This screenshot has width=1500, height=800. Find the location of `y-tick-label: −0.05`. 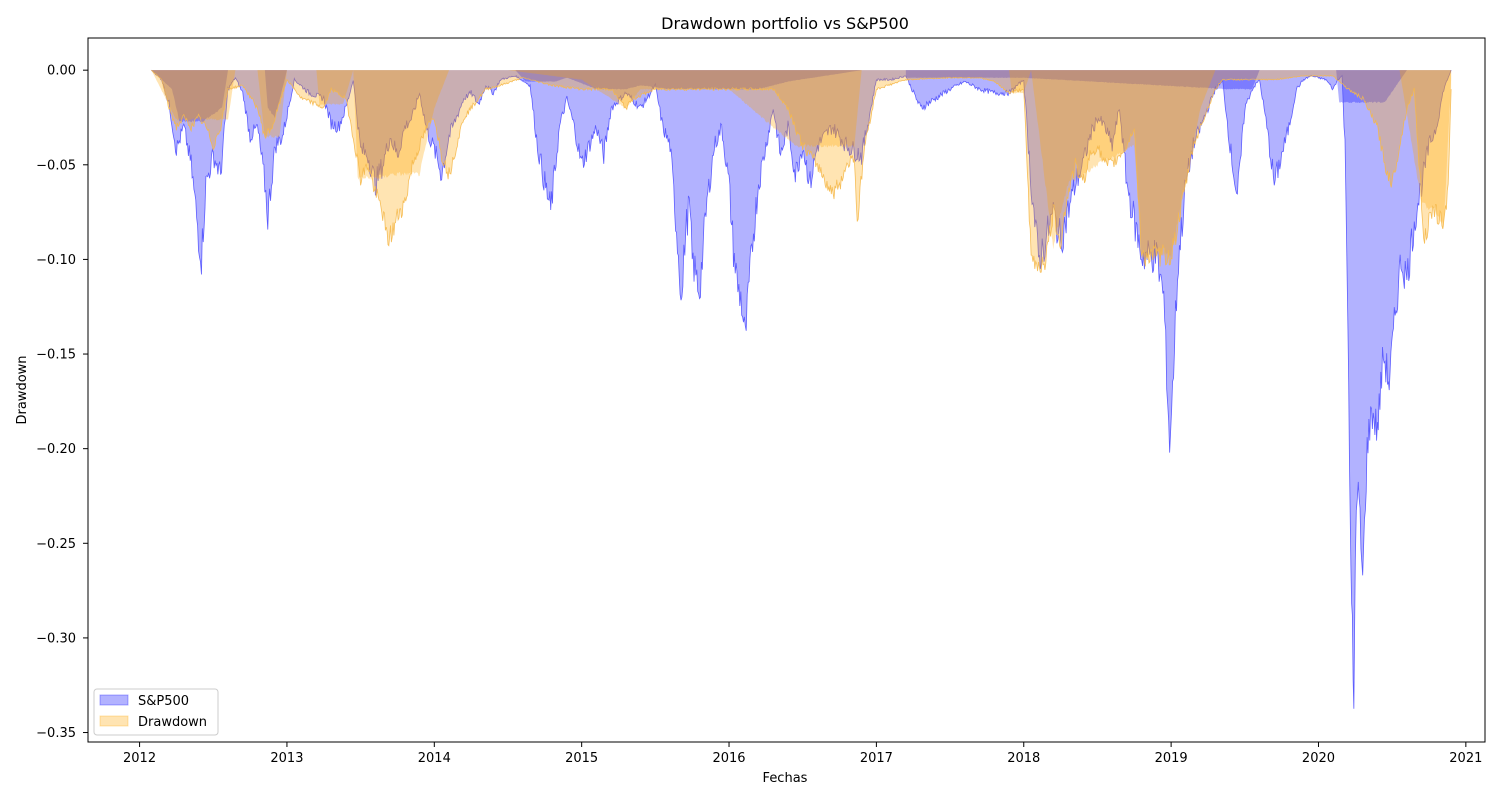

y-tick-label: −0.05 is located at coordinates (56, 165).